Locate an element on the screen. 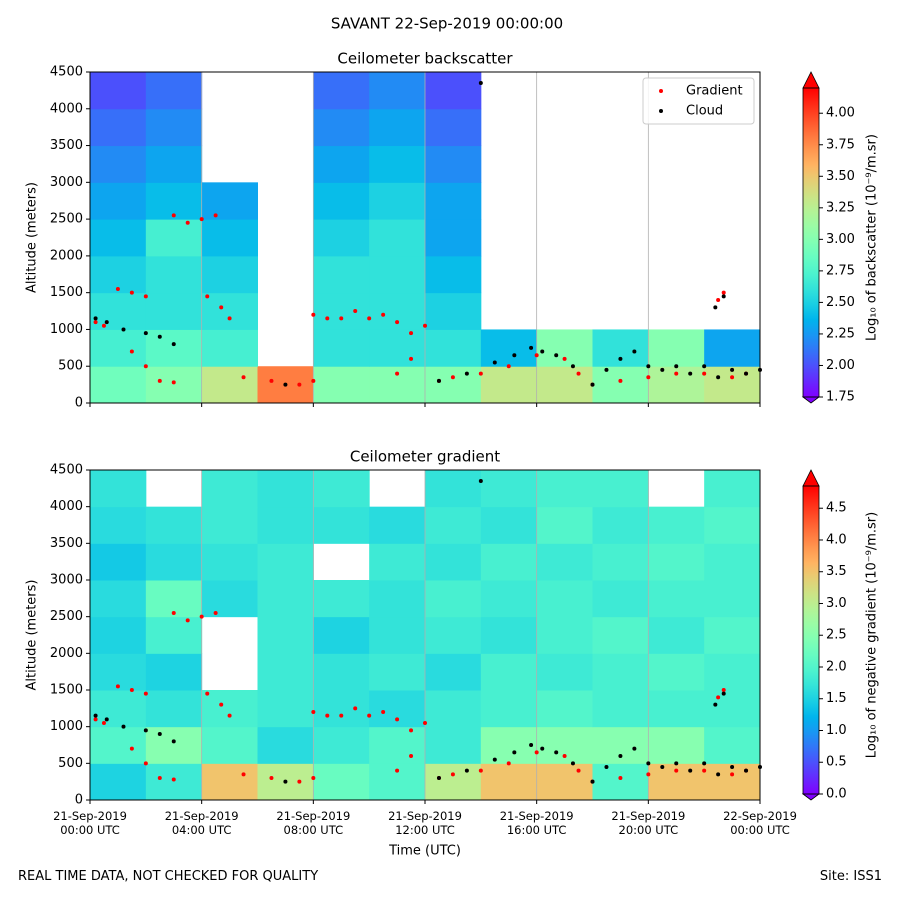 This screenshot has width=900, height=900. legend-marker is located at coordinates (661, 111).